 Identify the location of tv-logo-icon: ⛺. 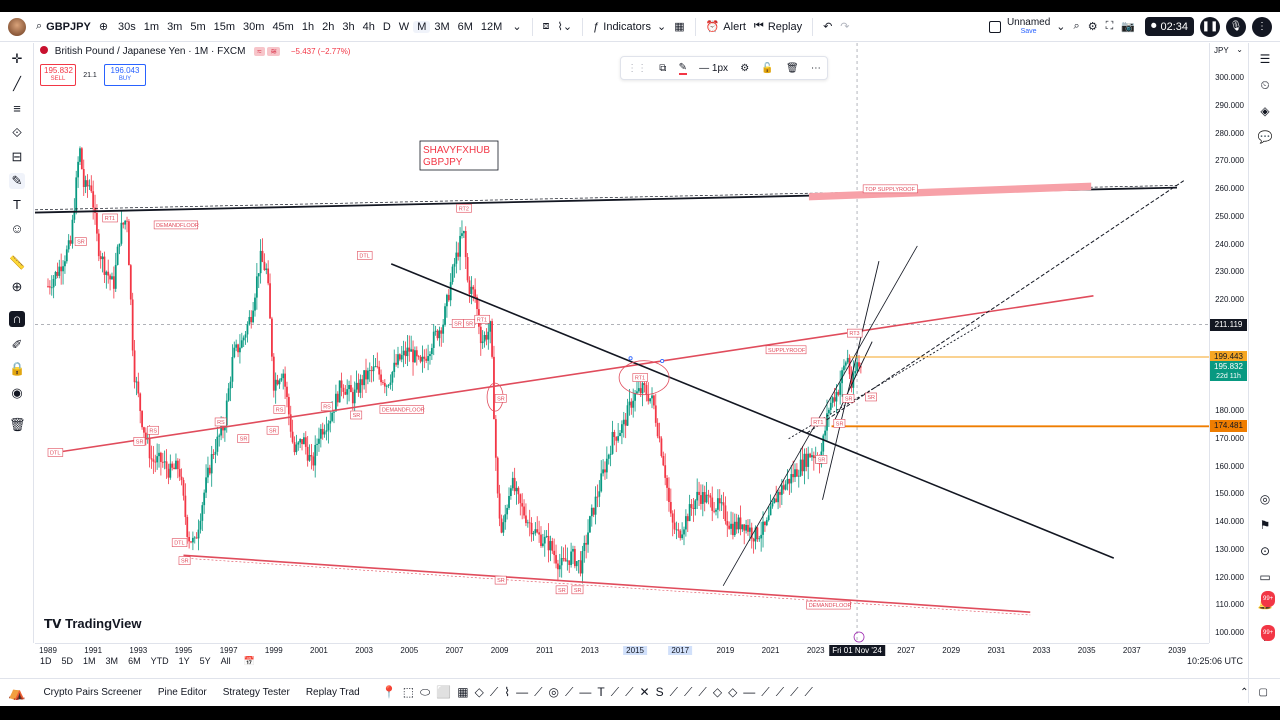
(17, 692).